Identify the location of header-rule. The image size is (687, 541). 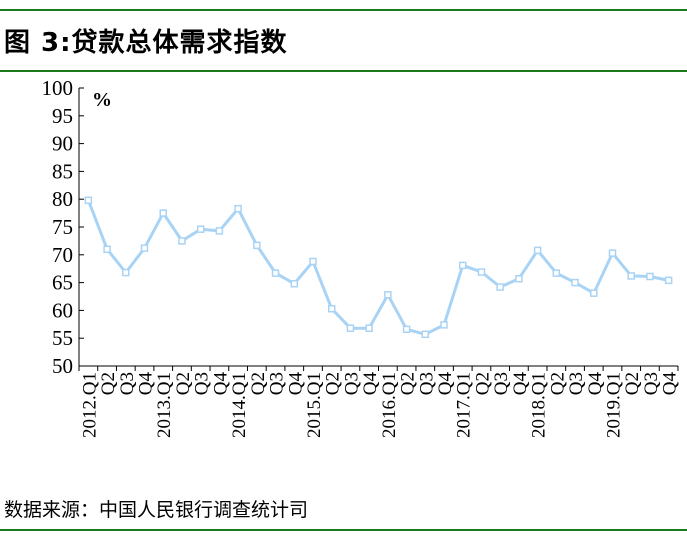
(343, 71).